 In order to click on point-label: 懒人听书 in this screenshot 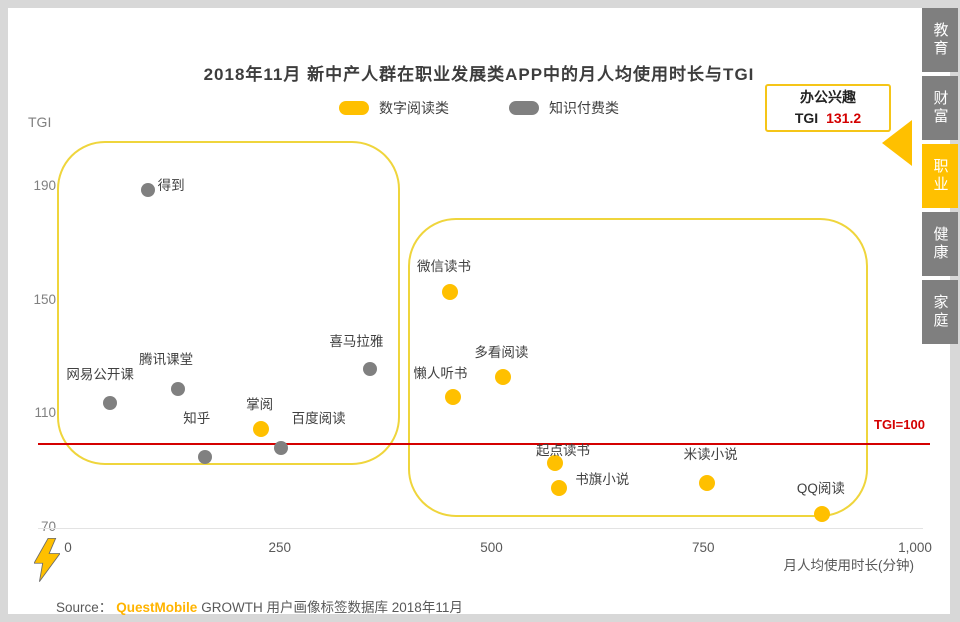, I will do `click(440, 374)`.